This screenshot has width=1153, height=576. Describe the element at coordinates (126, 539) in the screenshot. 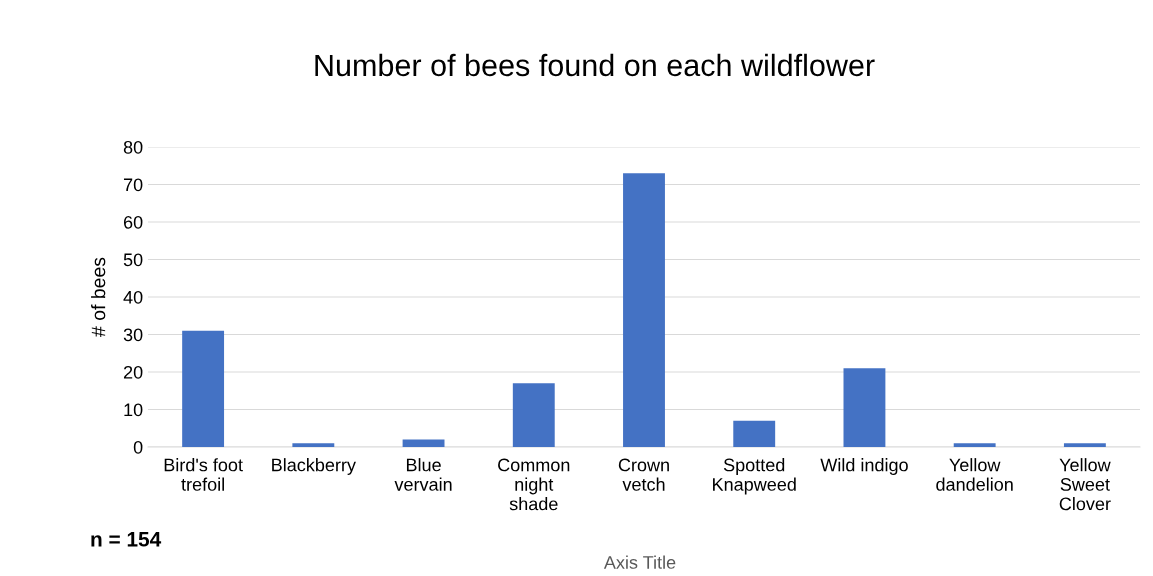

I see `text: n = 154` at that location.